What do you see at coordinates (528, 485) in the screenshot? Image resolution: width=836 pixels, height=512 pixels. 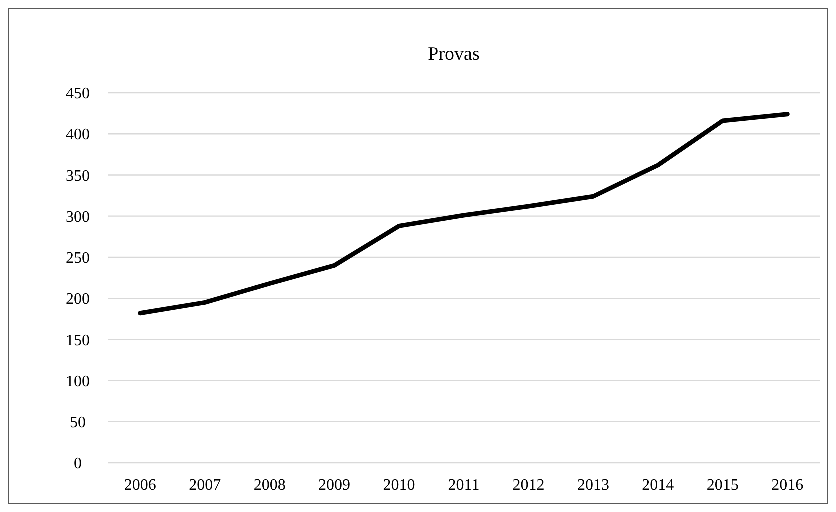 I see `x-tick-label: 2012` at bounding box center [528, 485].